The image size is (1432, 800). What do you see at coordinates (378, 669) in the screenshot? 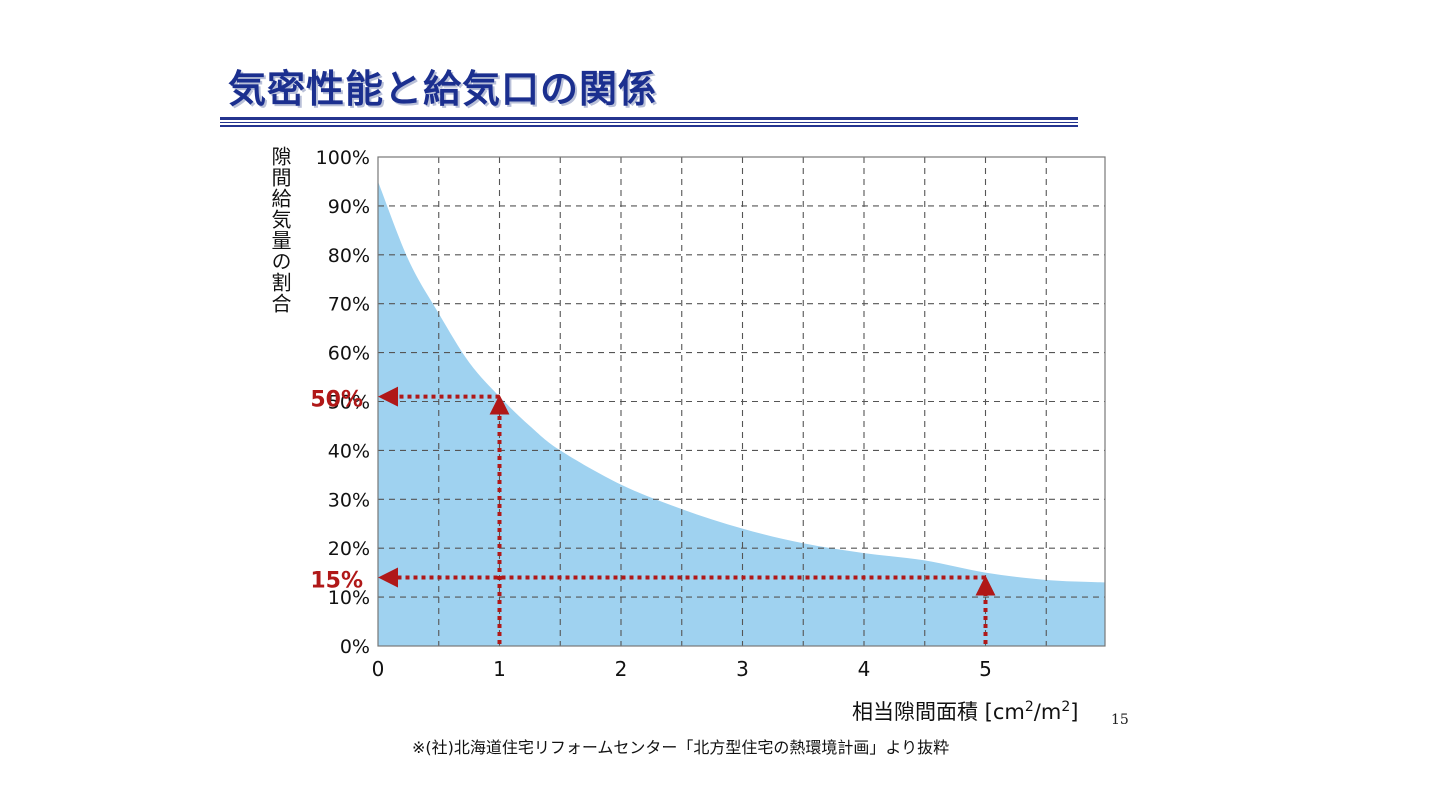
I see `x-tick-label: 0` at bounding box center [378, 669].